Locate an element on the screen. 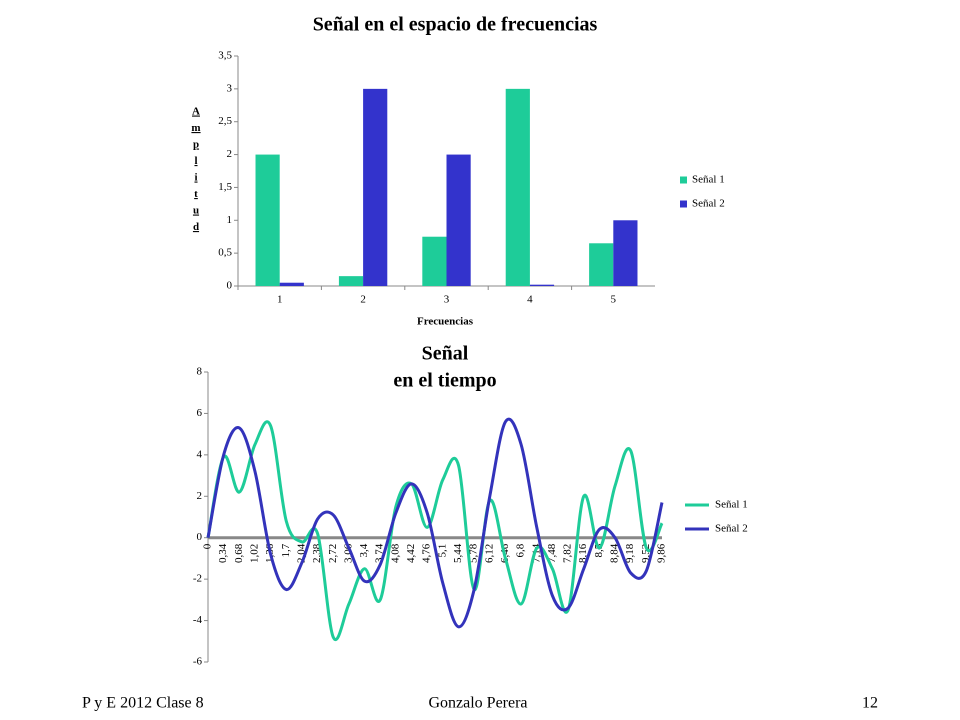  chart-title: Señal is located at coordinates (445, 354).